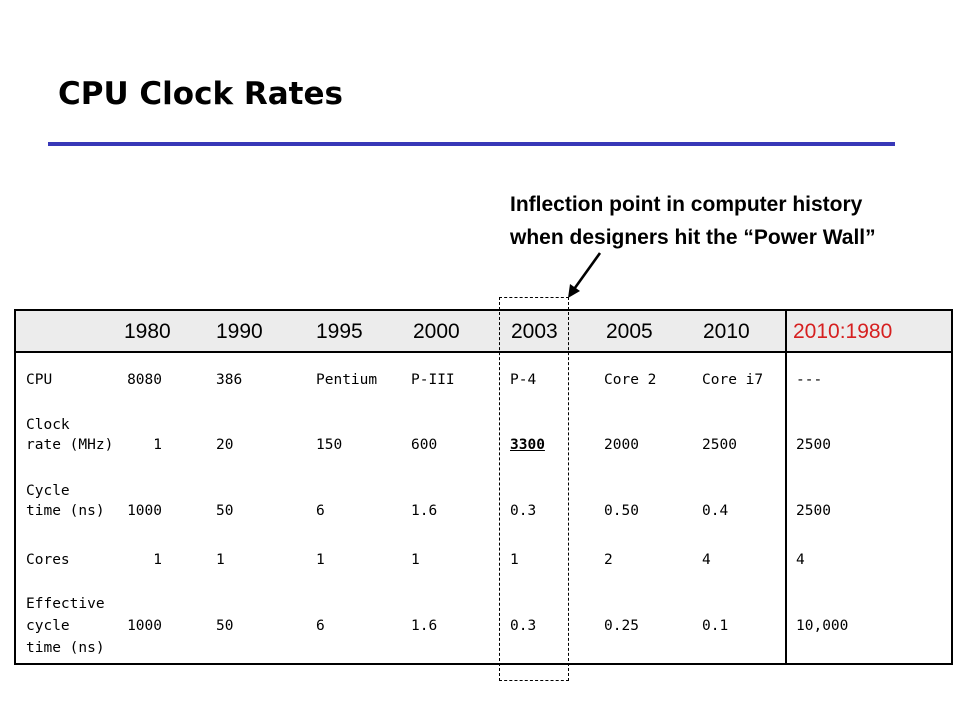  Describe the element at coordinates (320, 560) in the screenshot. I see `cell-1995: 1` at that location.